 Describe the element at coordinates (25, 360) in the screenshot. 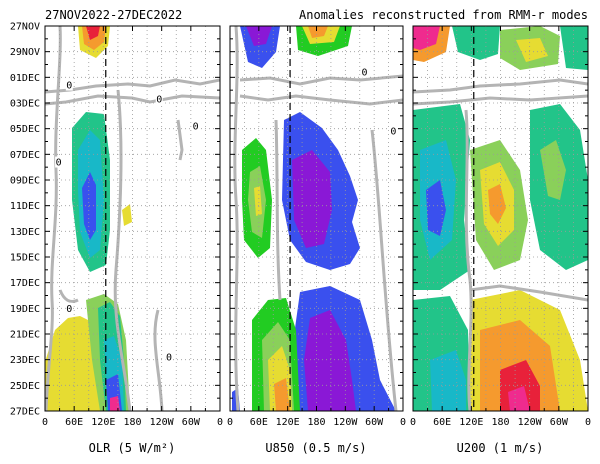

I see `y-tick-label: 23DEC` at that location.